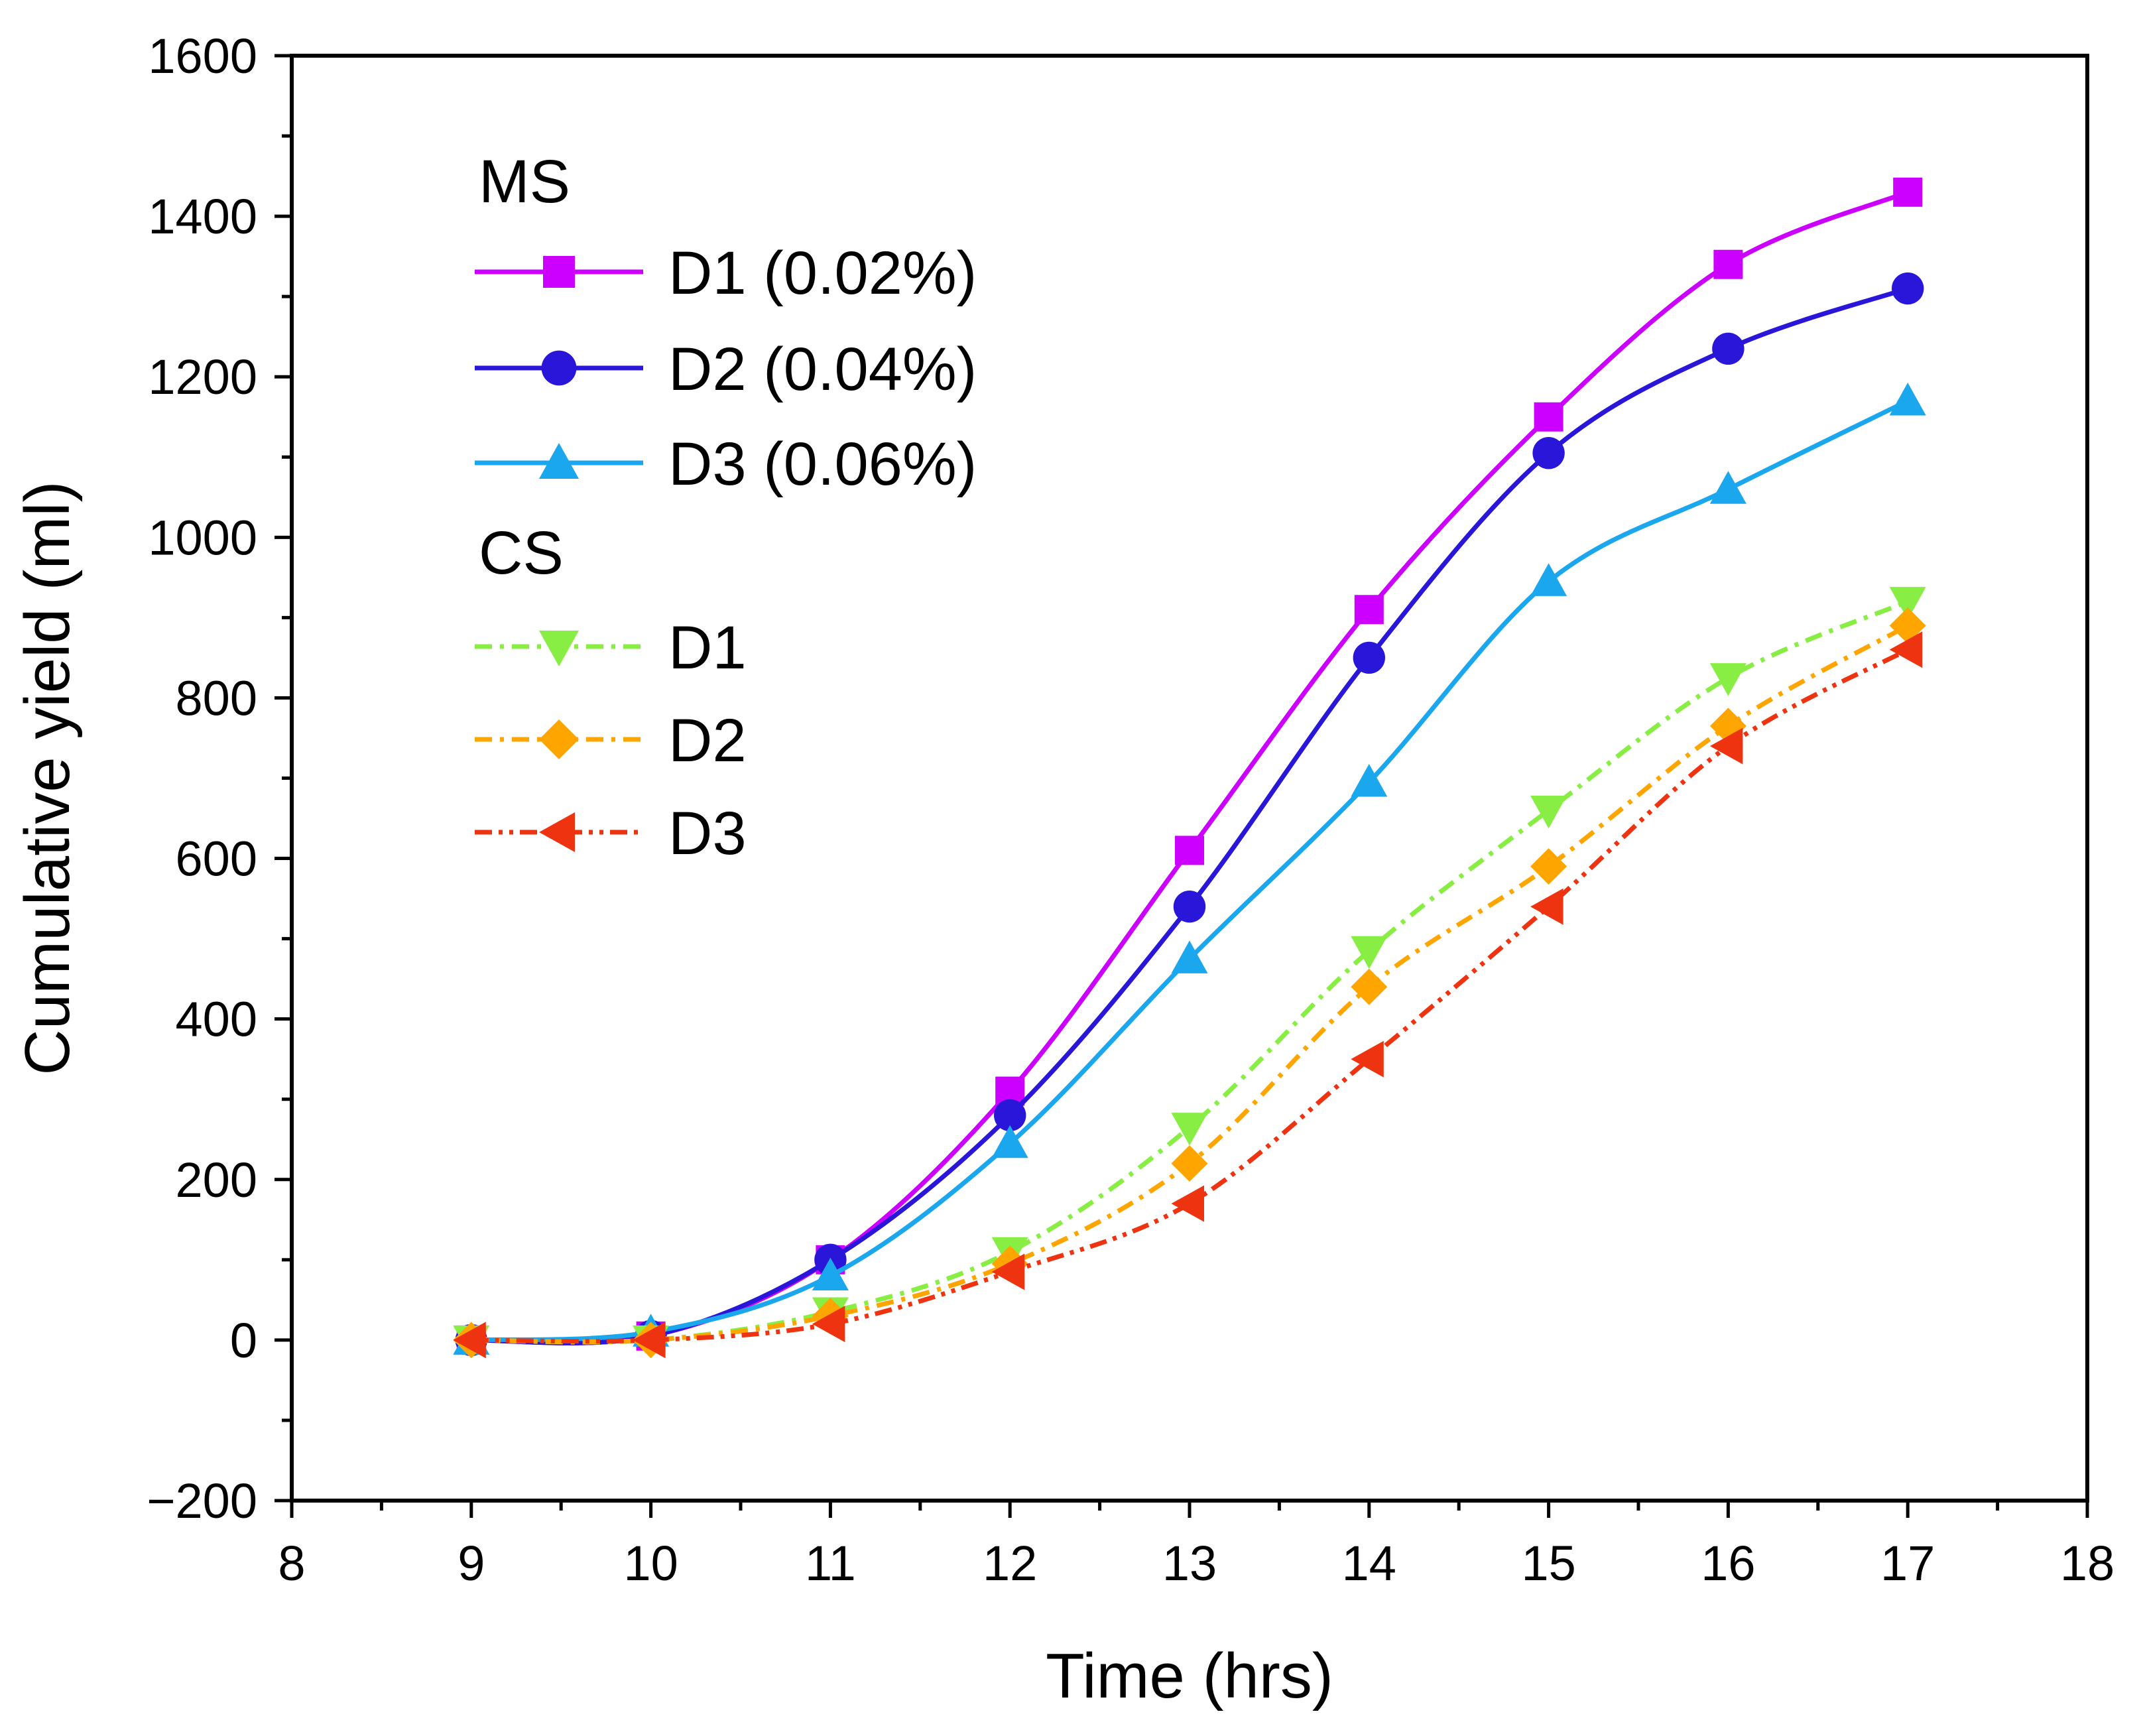 The image size is (2143, 1736). What do you see at coordinates (650, 1563) in the screenshot?
I see `x-tick-label: 10` at bounding box center [650, 1563].